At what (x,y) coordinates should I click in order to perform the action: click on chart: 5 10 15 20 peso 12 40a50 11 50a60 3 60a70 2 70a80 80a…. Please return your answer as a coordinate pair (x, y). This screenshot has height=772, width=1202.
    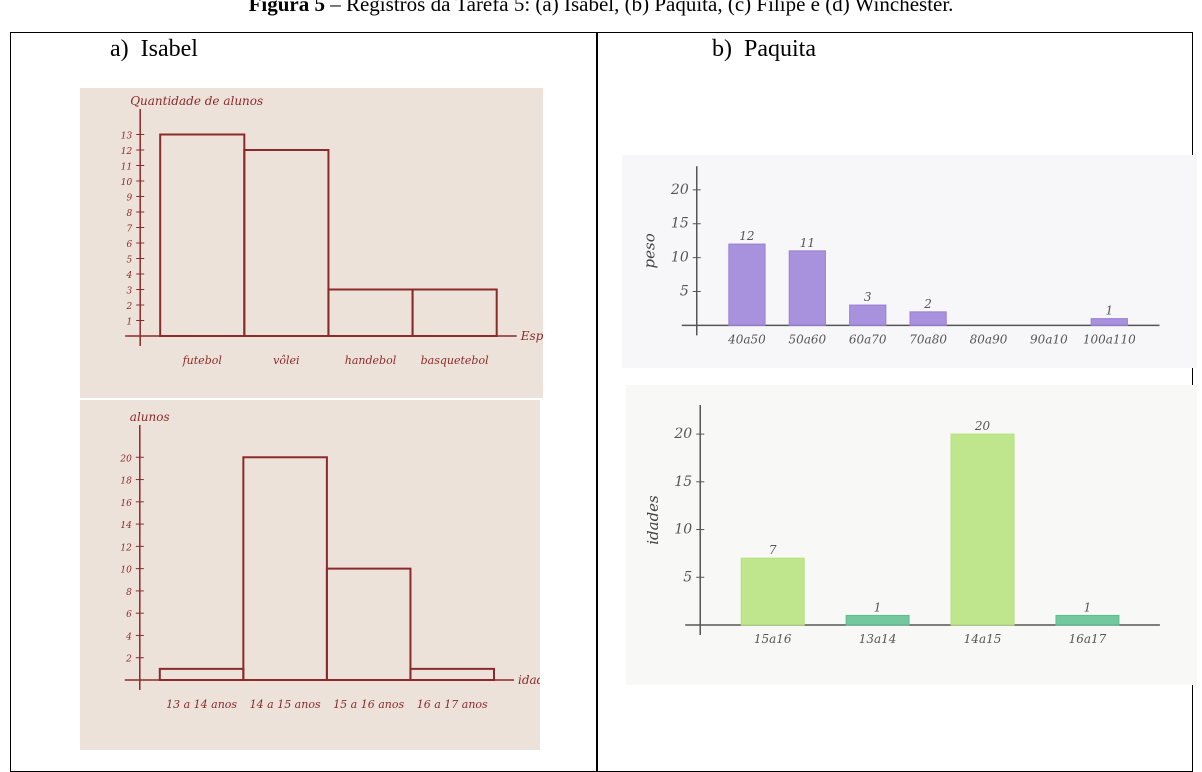
    Looking at the image, I should click on (909, 261).